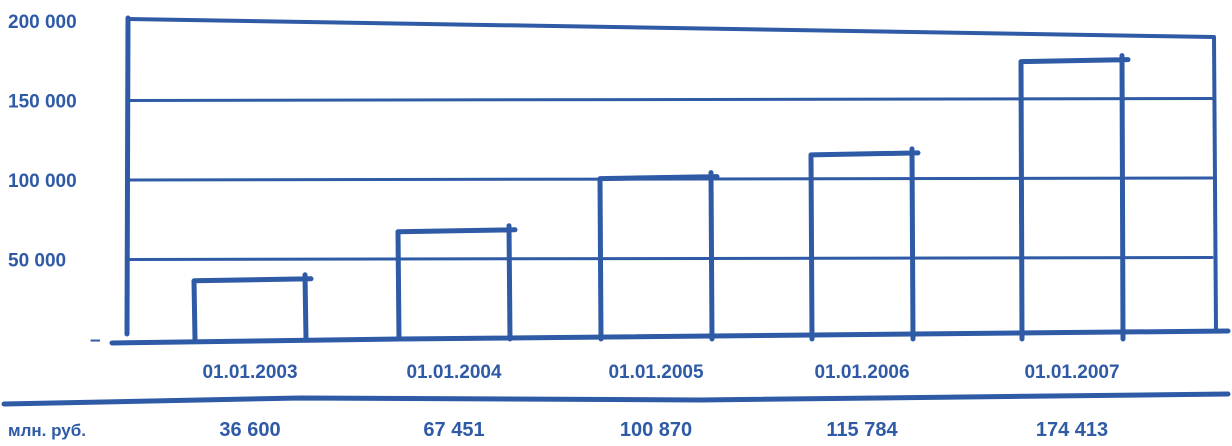 The width and height of the screenshot is (1232, 446). I want to click on x-tick-label: 01.01.2007, so click(1071, 372).